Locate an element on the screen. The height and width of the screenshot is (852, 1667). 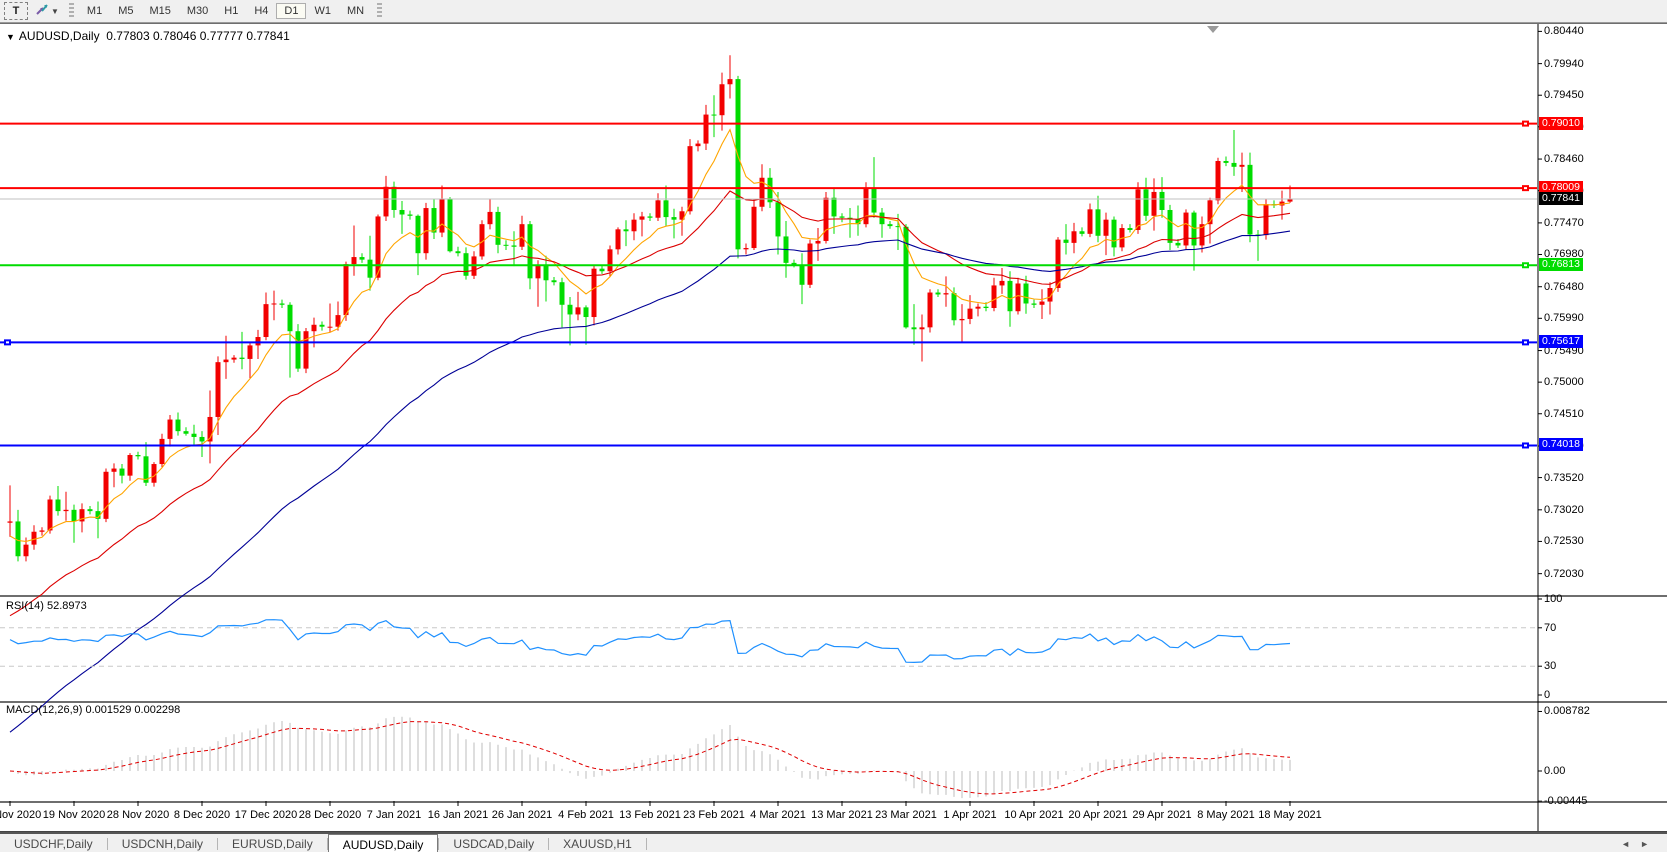
rsi-axis-tick: 0 is located at coordinates (1547, 695).